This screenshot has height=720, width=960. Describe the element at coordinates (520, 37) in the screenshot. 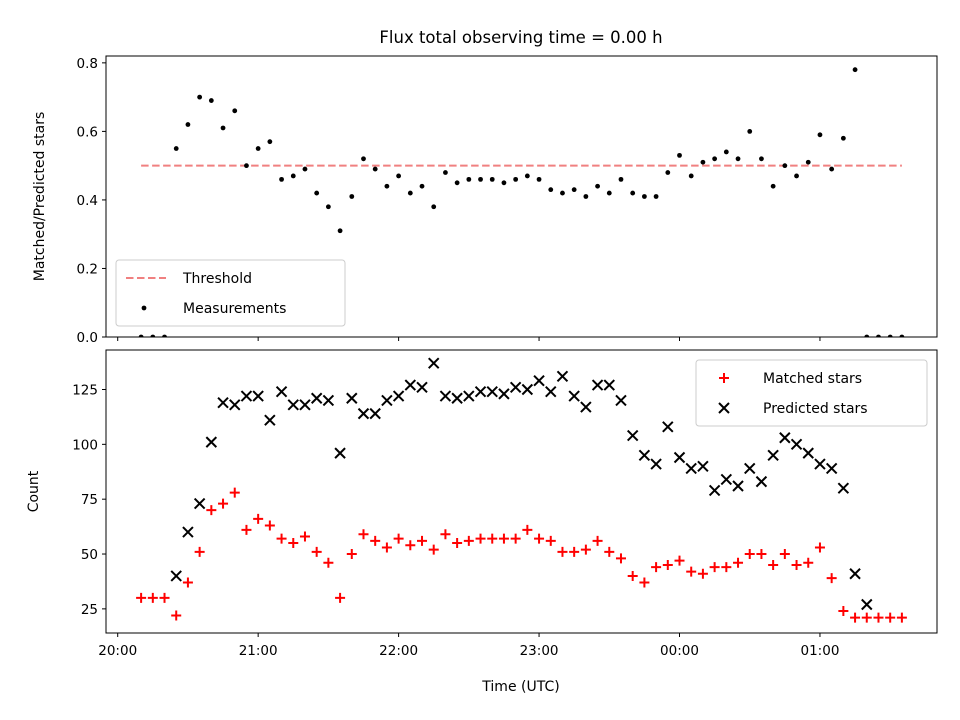

I see `chart-title: Flux total observing time = 0.00 h` at that location.